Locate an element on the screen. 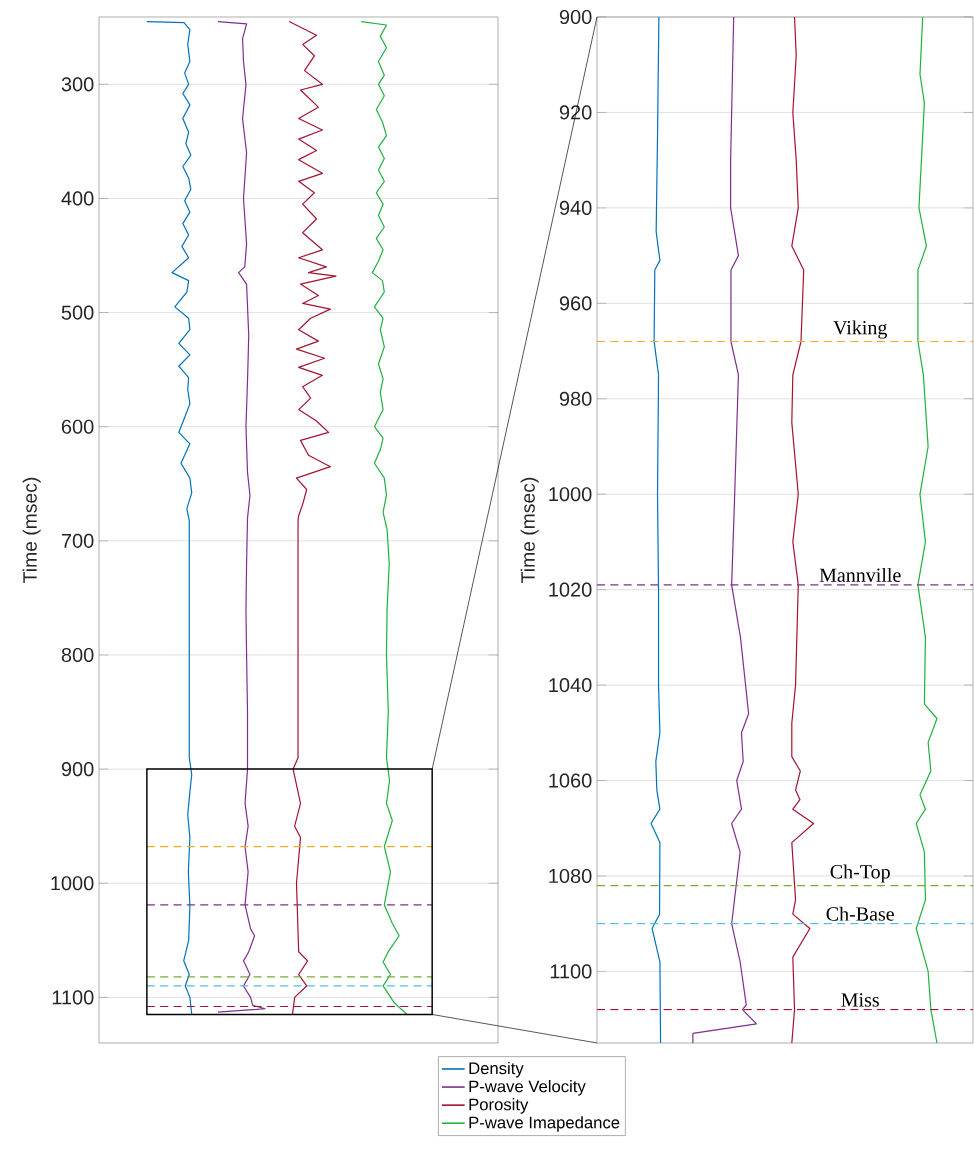 The height and width of the screenshot is (1169, 974). y-tick-label: 800 is located at coordinates (77, 655).